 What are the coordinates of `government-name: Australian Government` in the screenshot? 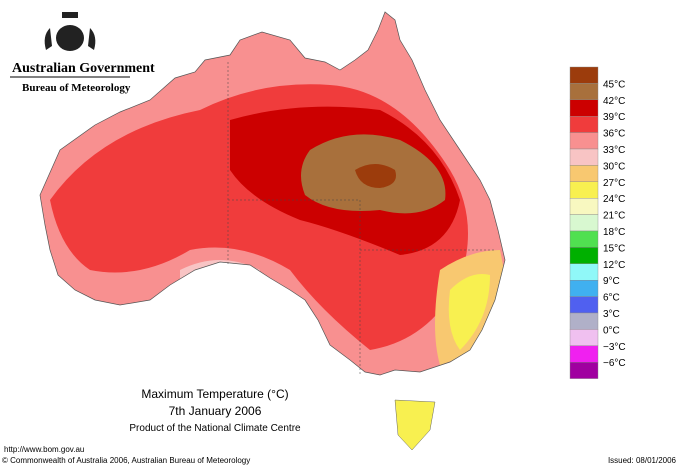 It's located at (83, 68).